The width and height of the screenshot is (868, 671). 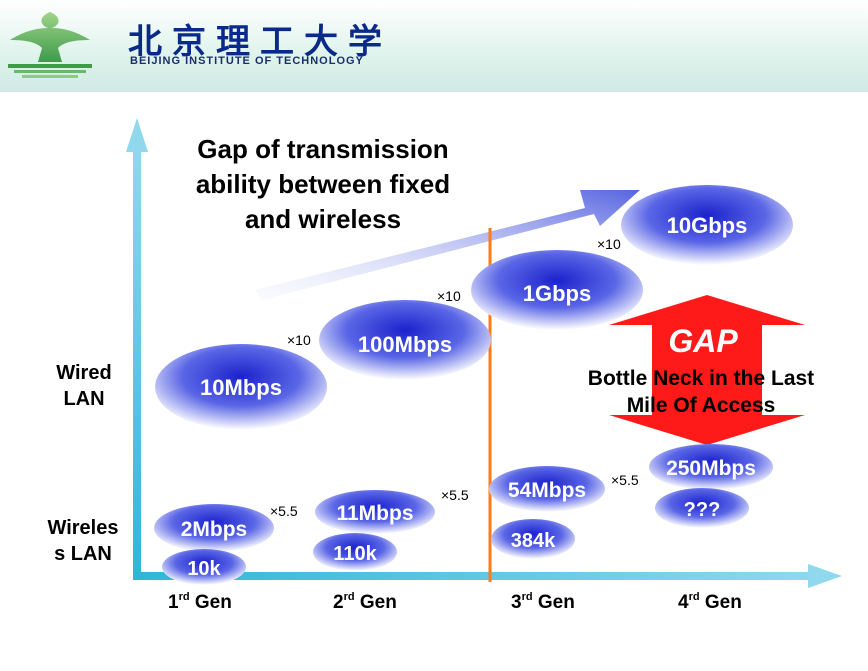 I want to click on wireless-rate-gen1-high: 2Mbps, so click(x=214, y=529).